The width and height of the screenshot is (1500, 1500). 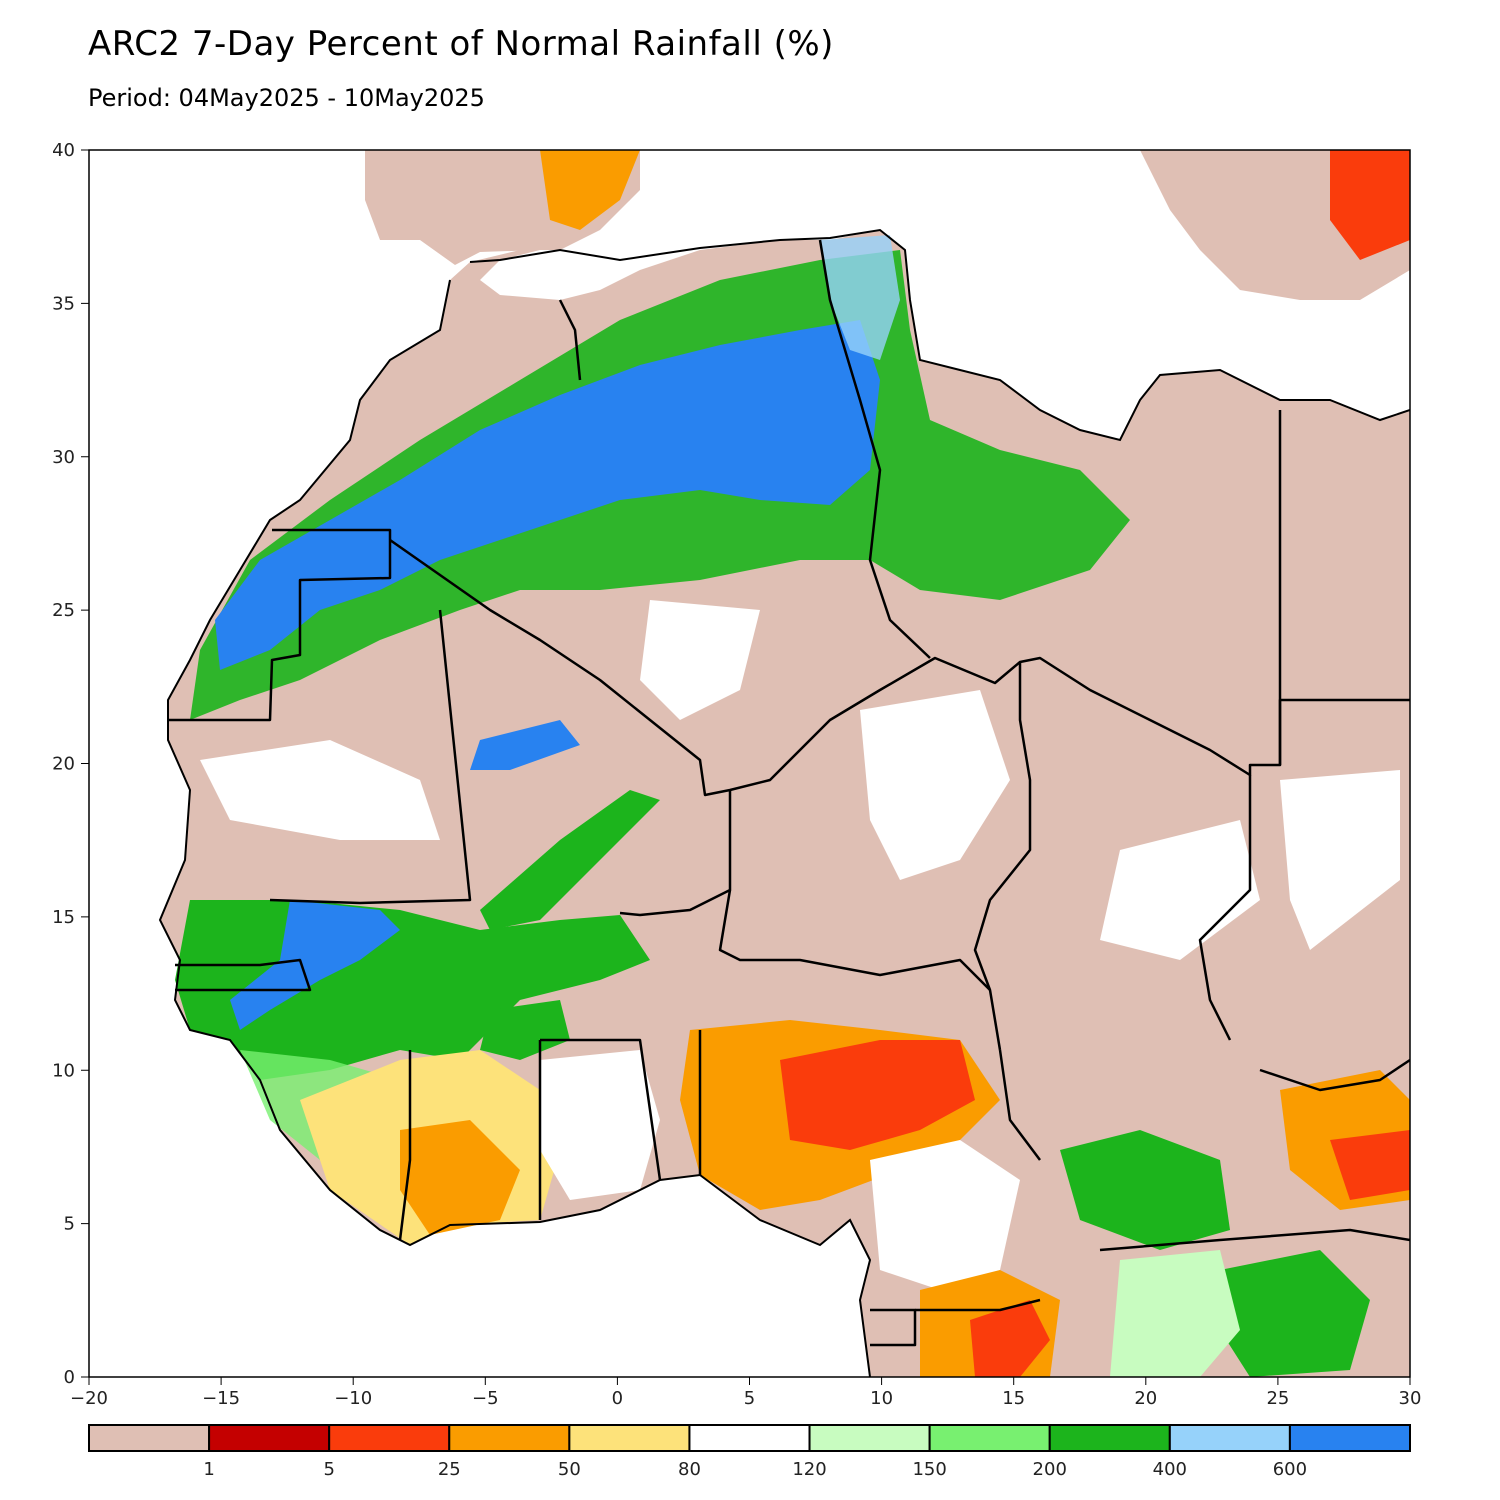 What do you see at coordinates (617, 1398) in the screenshot?
I see `x-tick-label: 0` at bounding box center [617, 1398].